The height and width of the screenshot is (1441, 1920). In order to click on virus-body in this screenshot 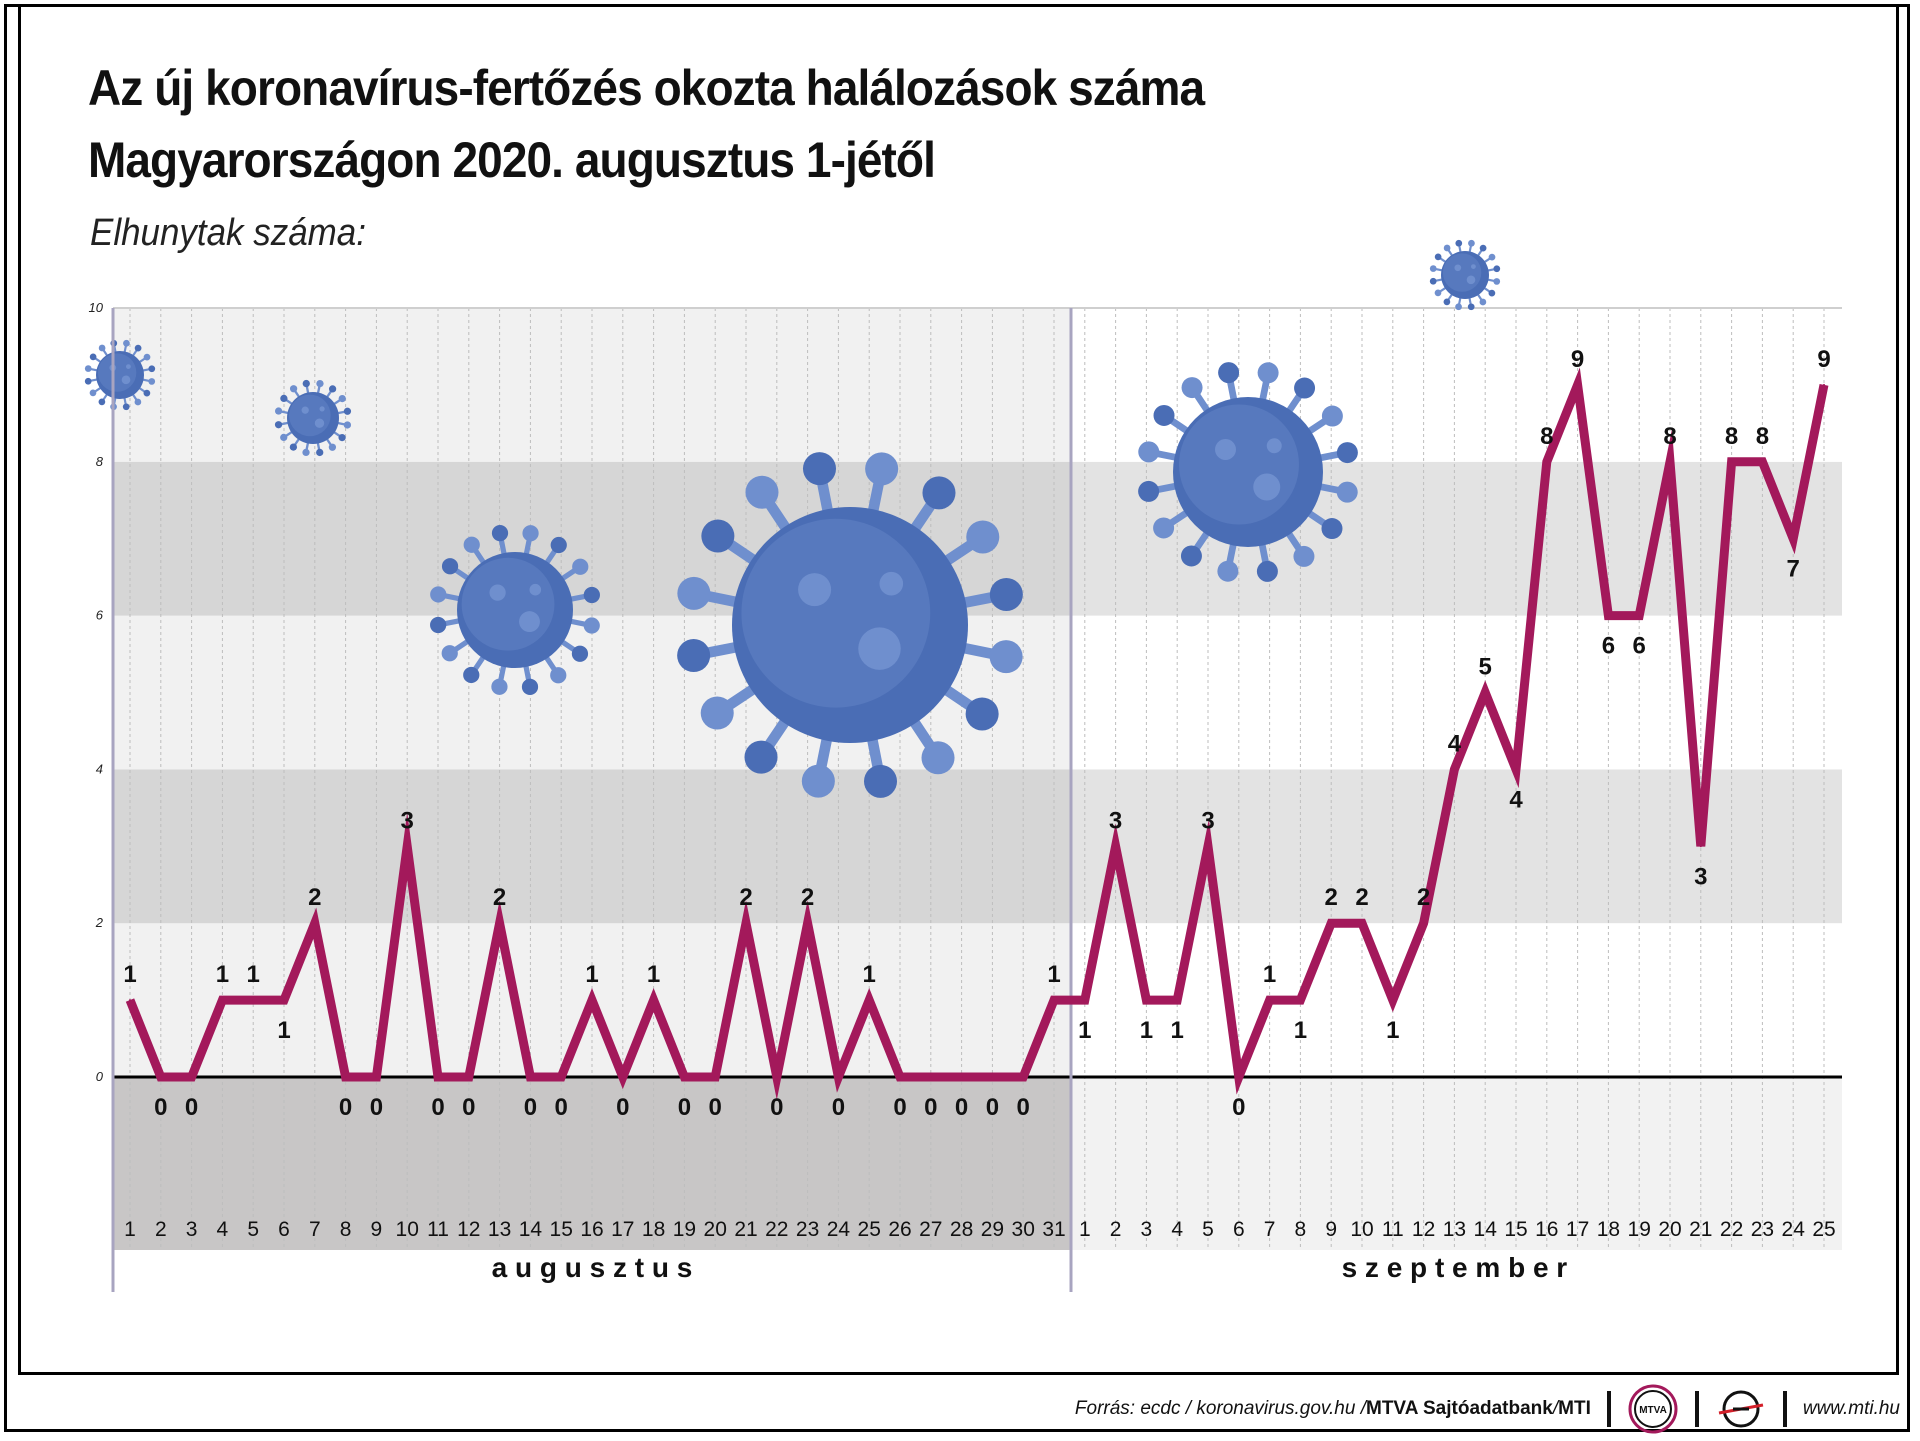, I will do `click(1465, 275)`.